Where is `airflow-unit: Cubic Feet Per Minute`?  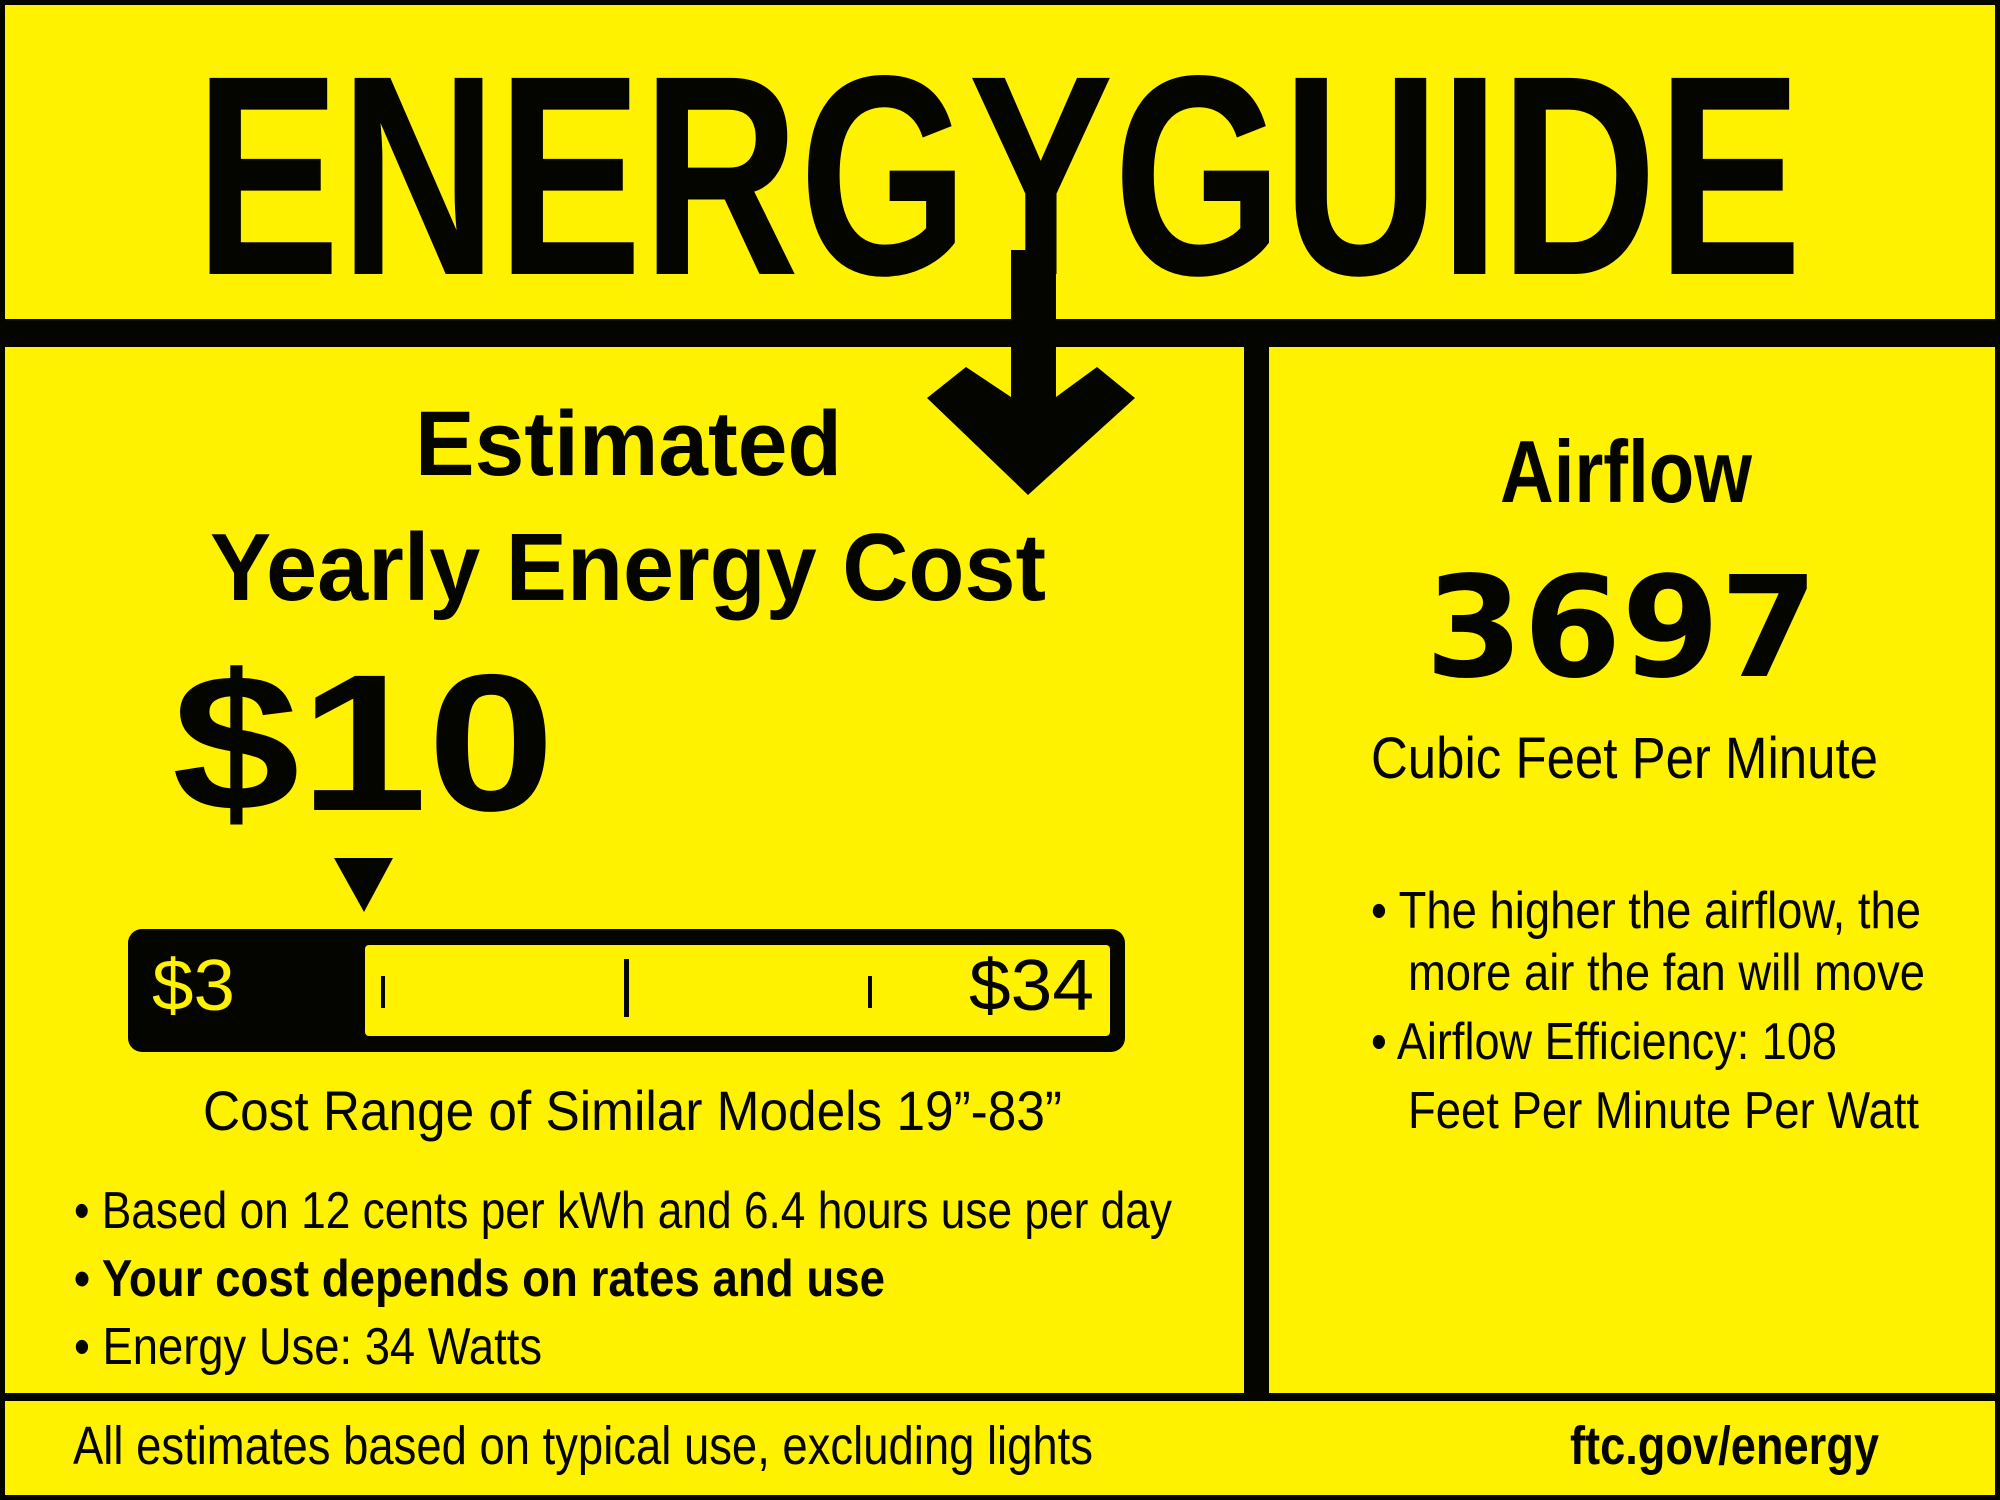
airflow-unit: Cubic Feet Per Minute is located at coordinates (1624, 758).